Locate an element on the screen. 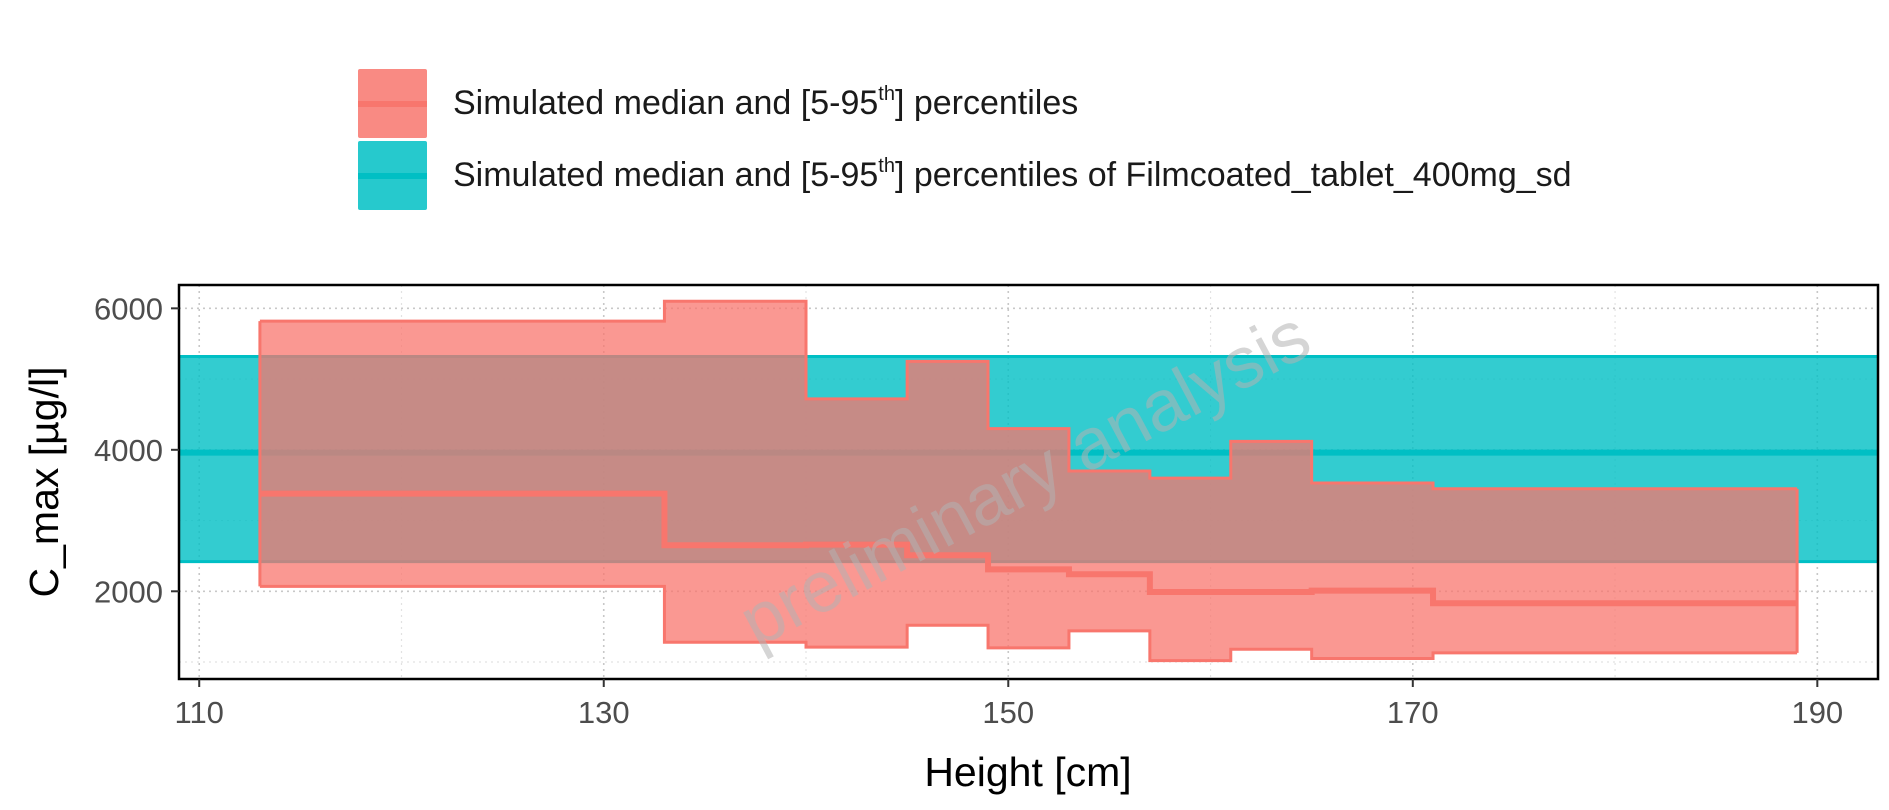  y-tick-label-1: 4000 is located at coordinates (128, 450).